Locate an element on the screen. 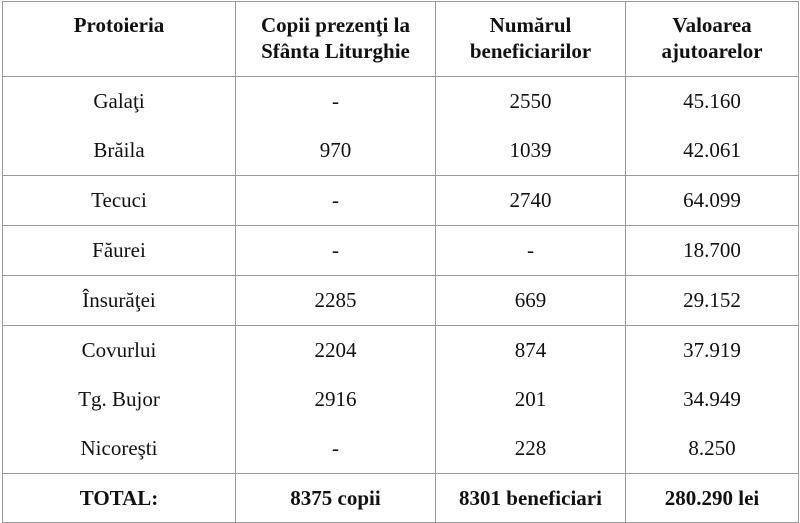 The image size is (800, 523). table-row: Nicoreşti -228 8.250 is located at coordinates (400, 449).